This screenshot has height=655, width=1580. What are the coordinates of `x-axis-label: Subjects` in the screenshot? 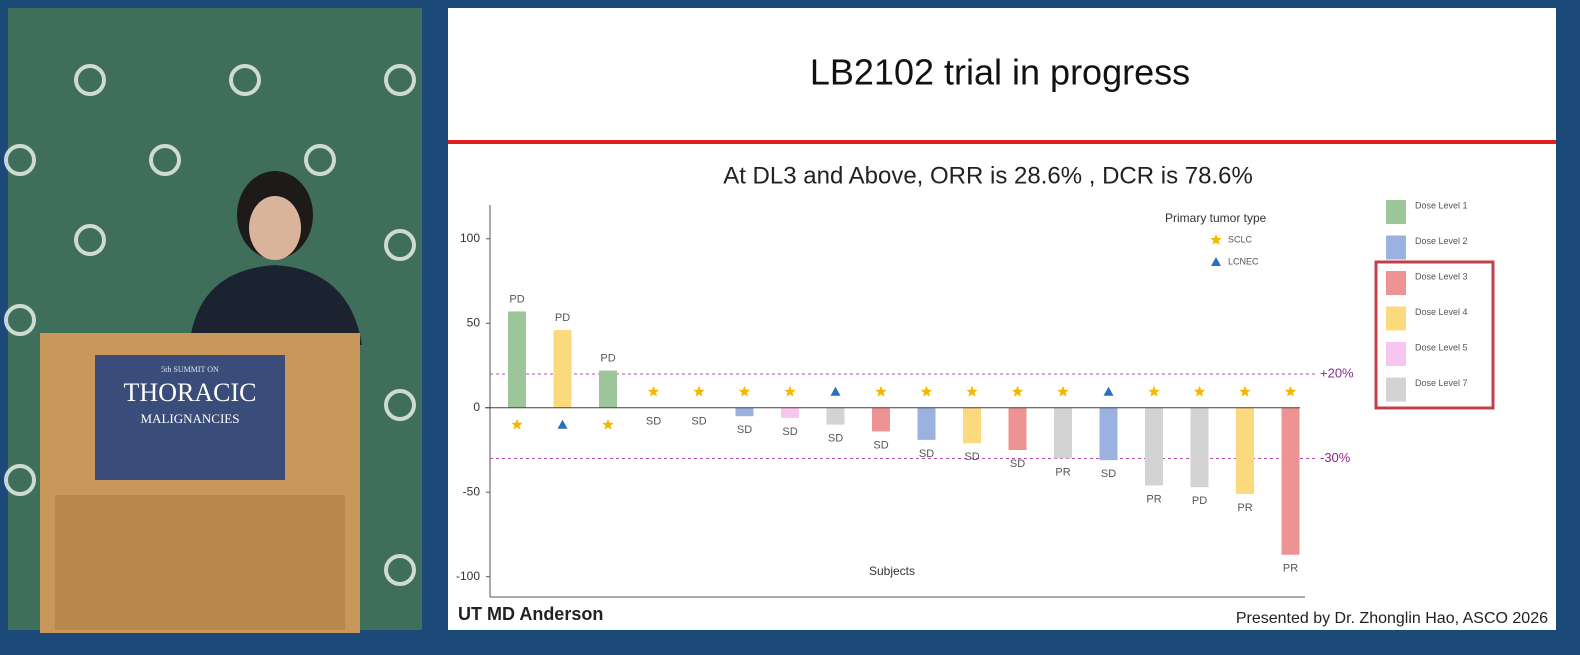 It's located at (892, 571).